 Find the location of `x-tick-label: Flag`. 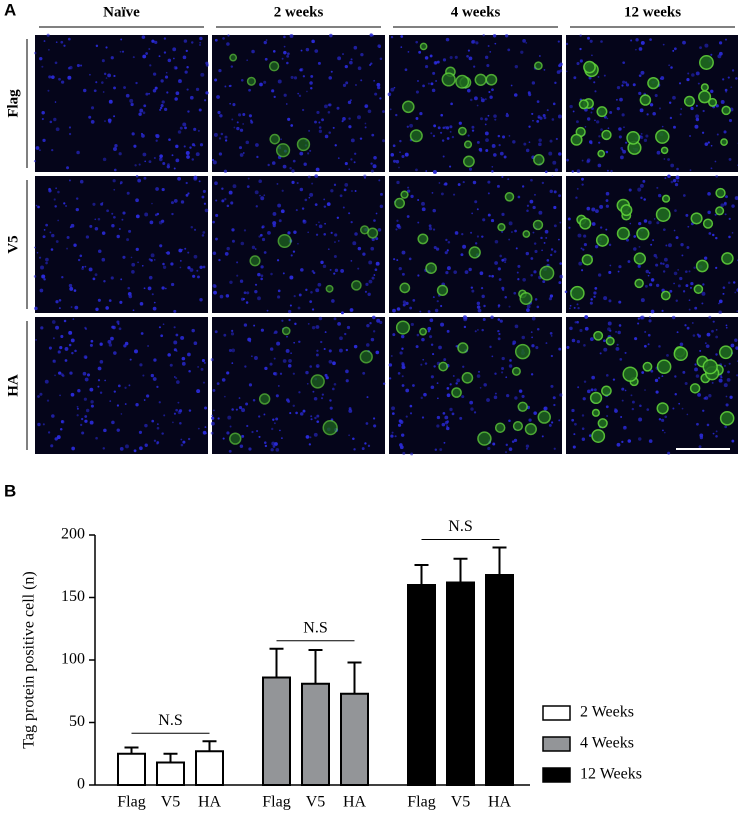

x-tick-label: Flag is located at coordinates (421, 802).